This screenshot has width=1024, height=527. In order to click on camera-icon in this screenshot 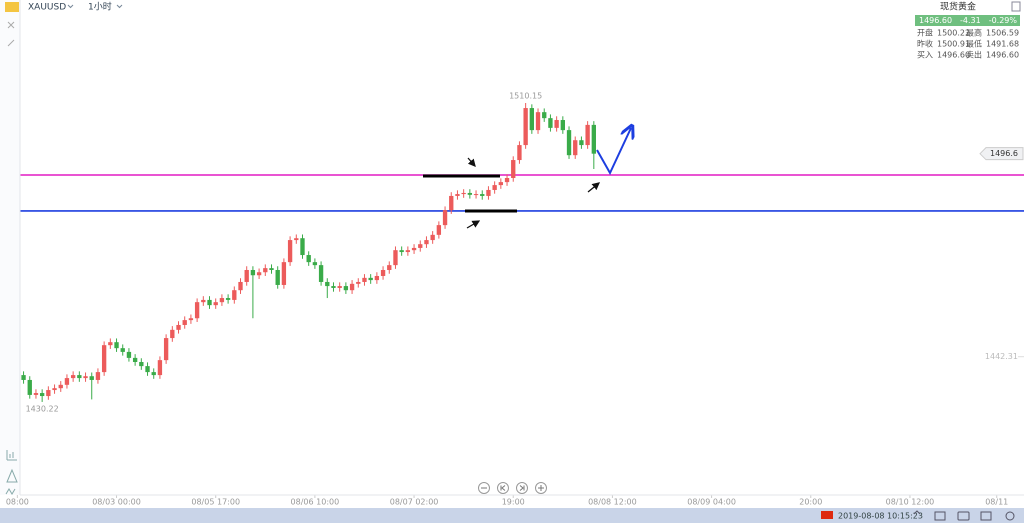, I will do `click(963, 516)`.